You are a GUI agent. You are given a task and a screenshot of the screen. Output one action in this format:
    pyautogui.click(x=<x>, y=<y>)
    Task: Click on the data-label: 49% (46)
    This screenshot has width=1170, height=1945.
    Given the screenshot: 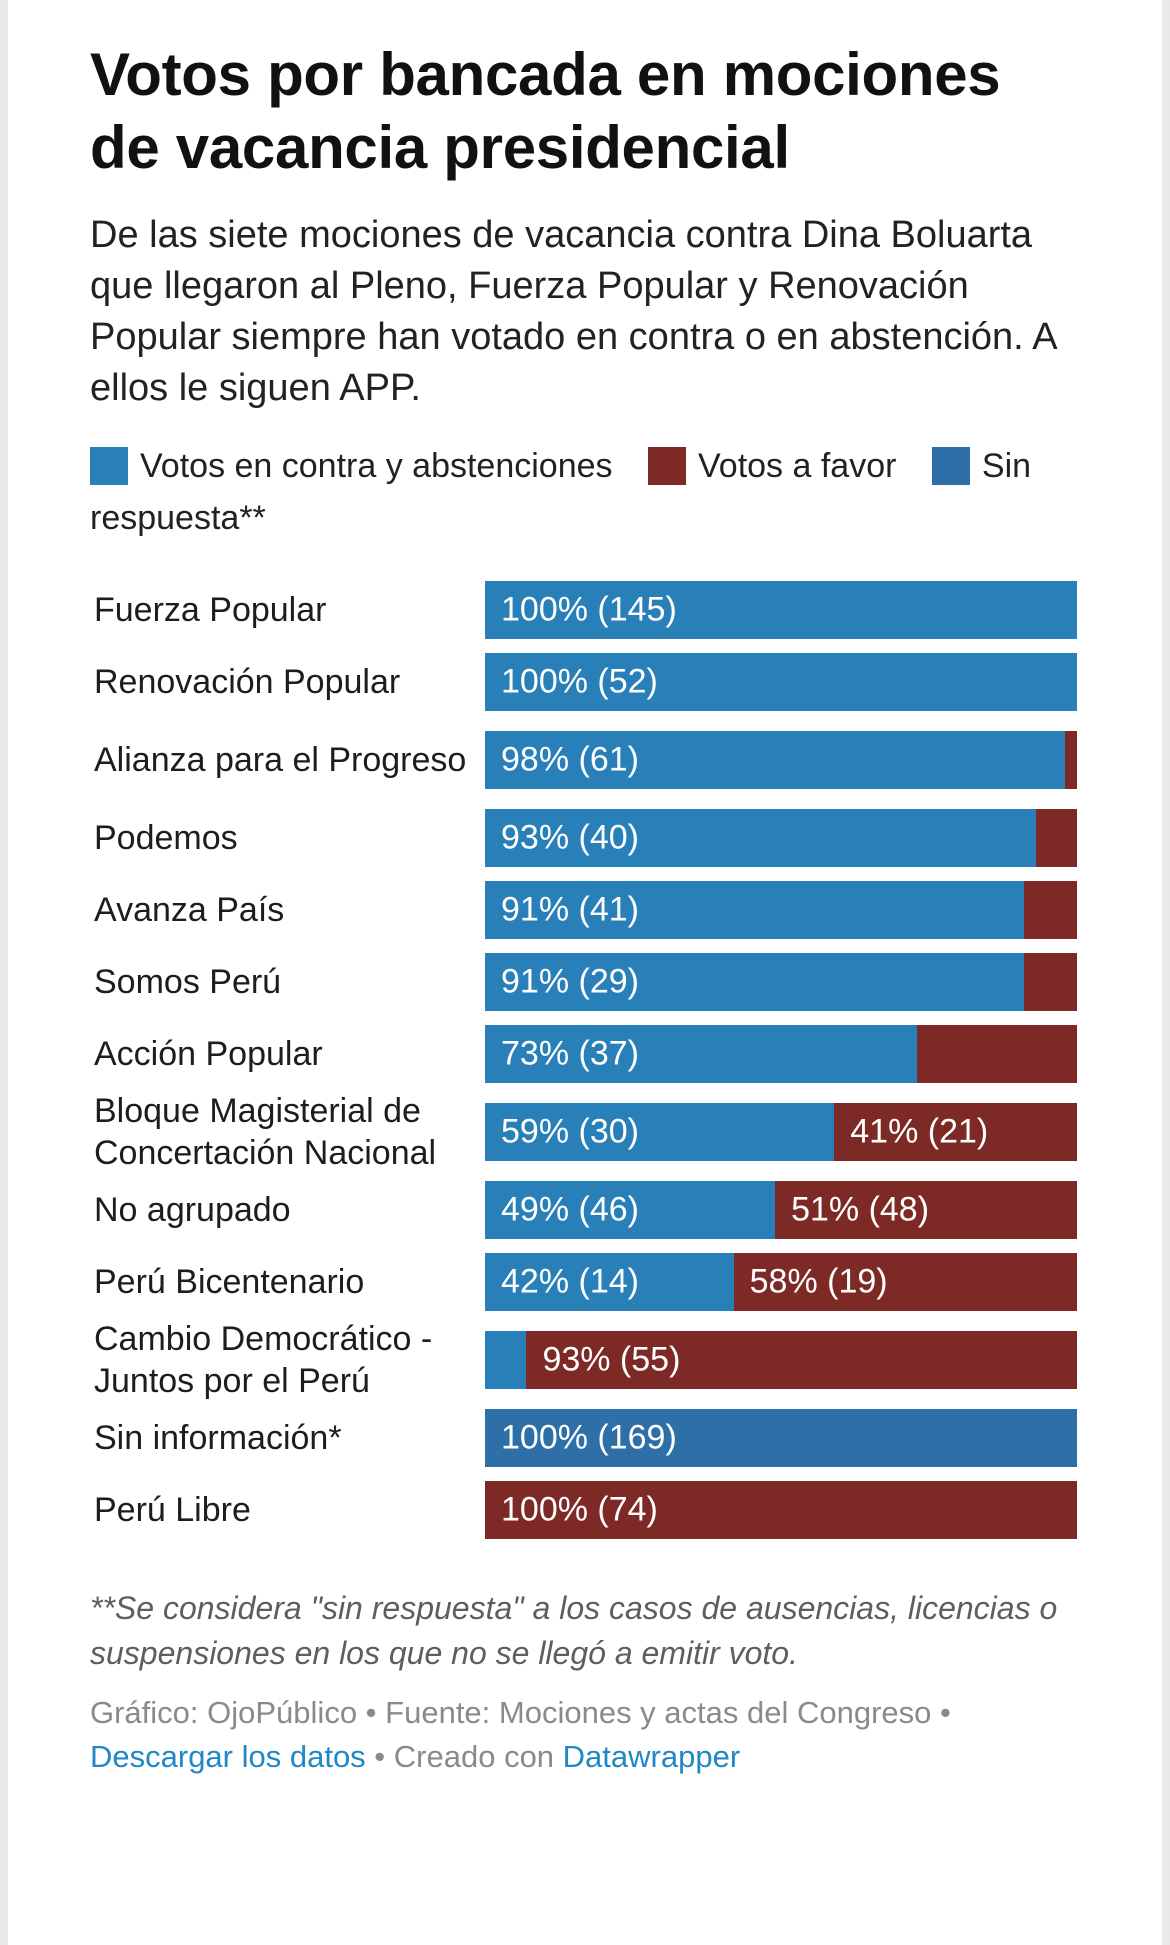 What is the action you would take?
    pyautogui.click(x=570, y=1209)
    